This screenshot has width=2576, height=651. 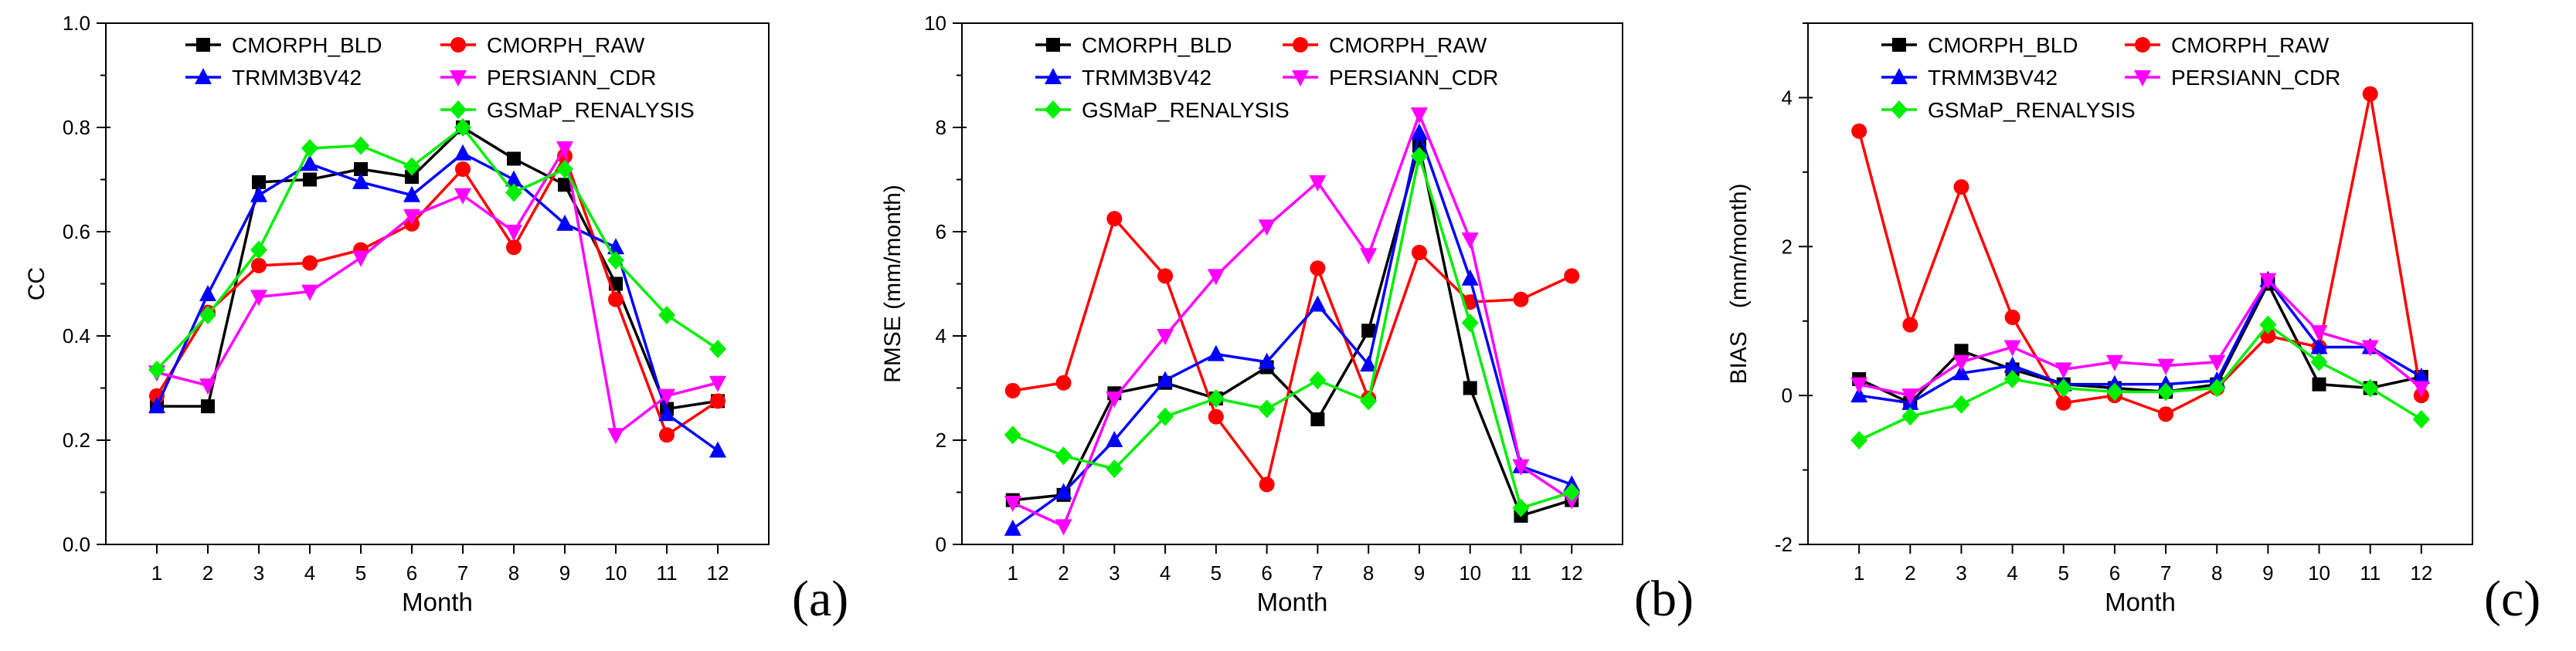 What do you see at coordinates (1739, 283) in the screenshot?
I see `y-axis-label: BIAS (mm/month)` at bounding box center [1739, 283].